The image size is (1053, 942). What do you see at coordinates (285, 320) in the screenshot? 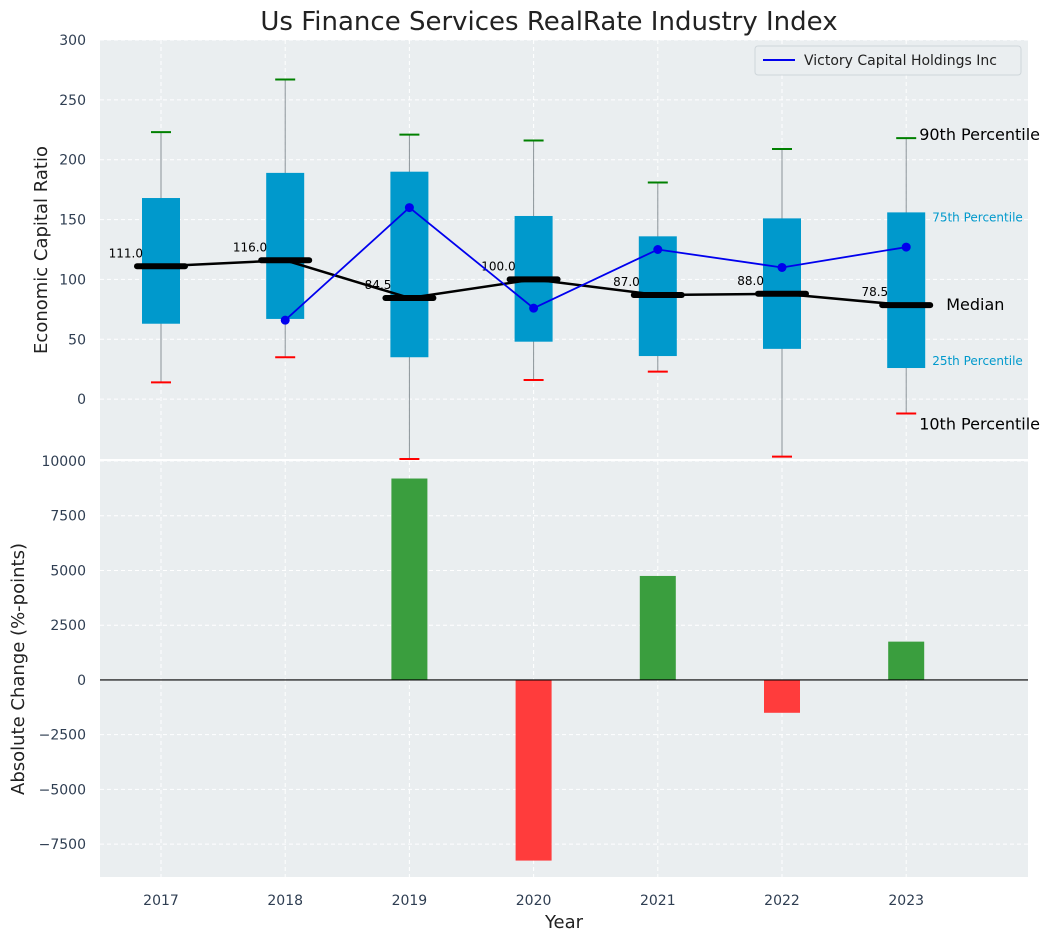
I see `series-point-victory-2018` at bounding box center [285, 320].